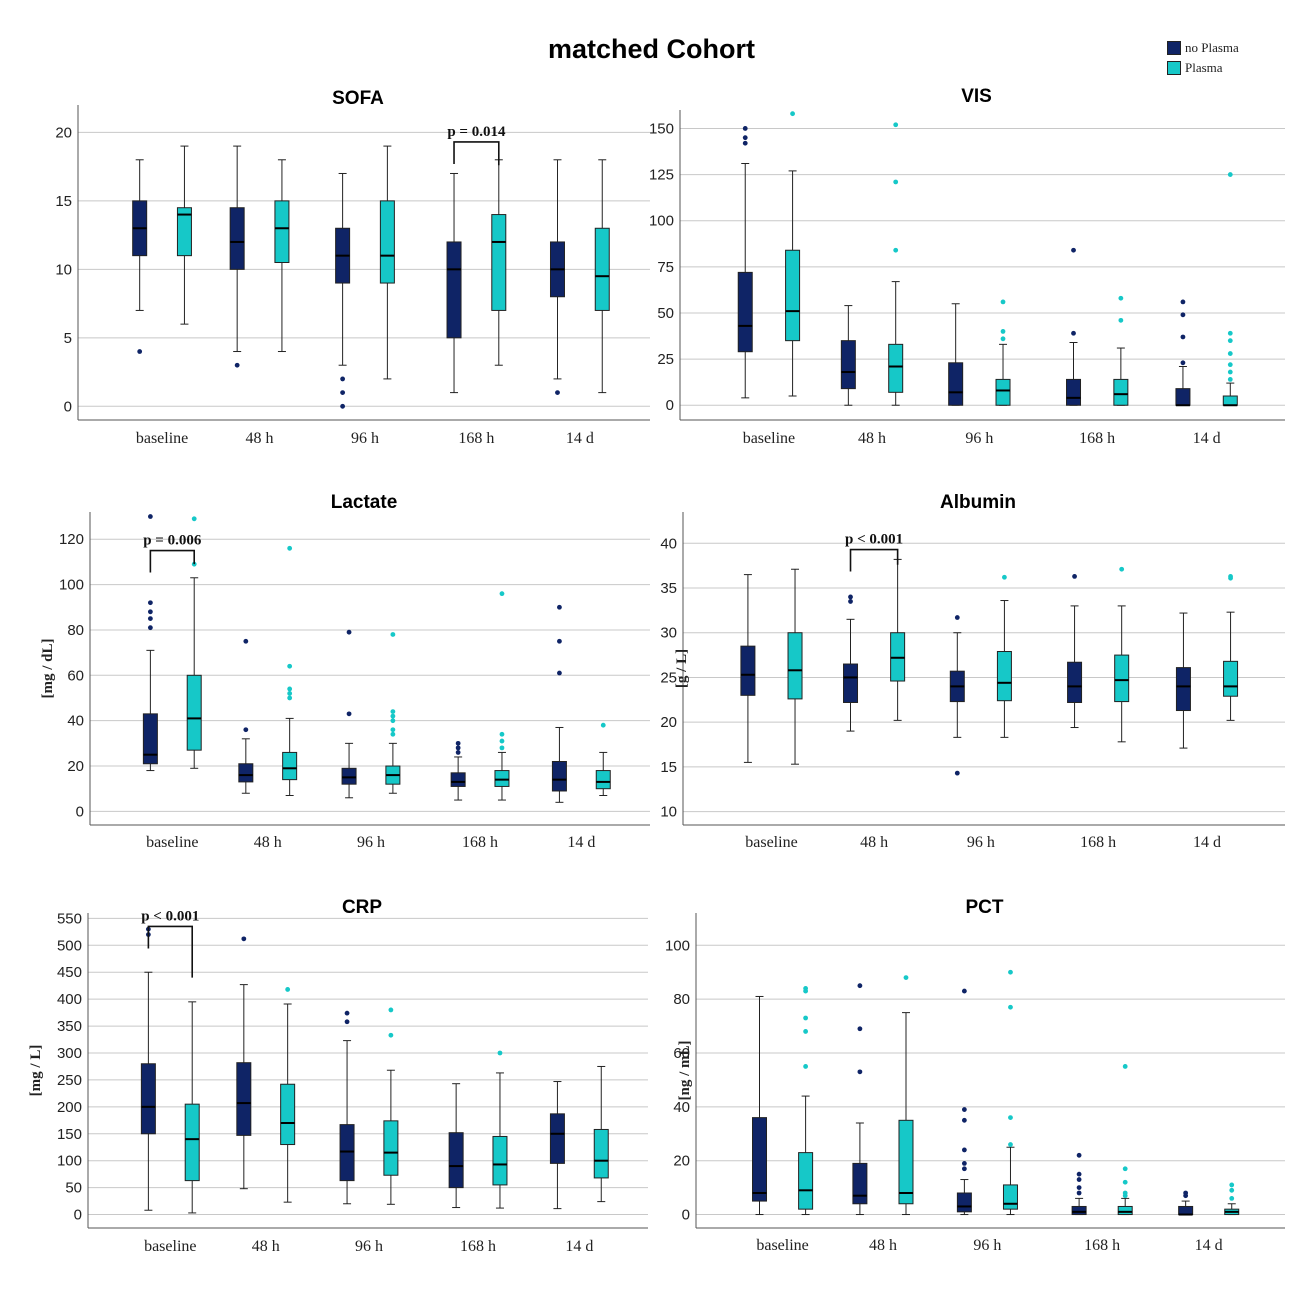 This screenshot has height=1301, width=1303. I want to click on y-tick-label: 15, so click(63, 201).